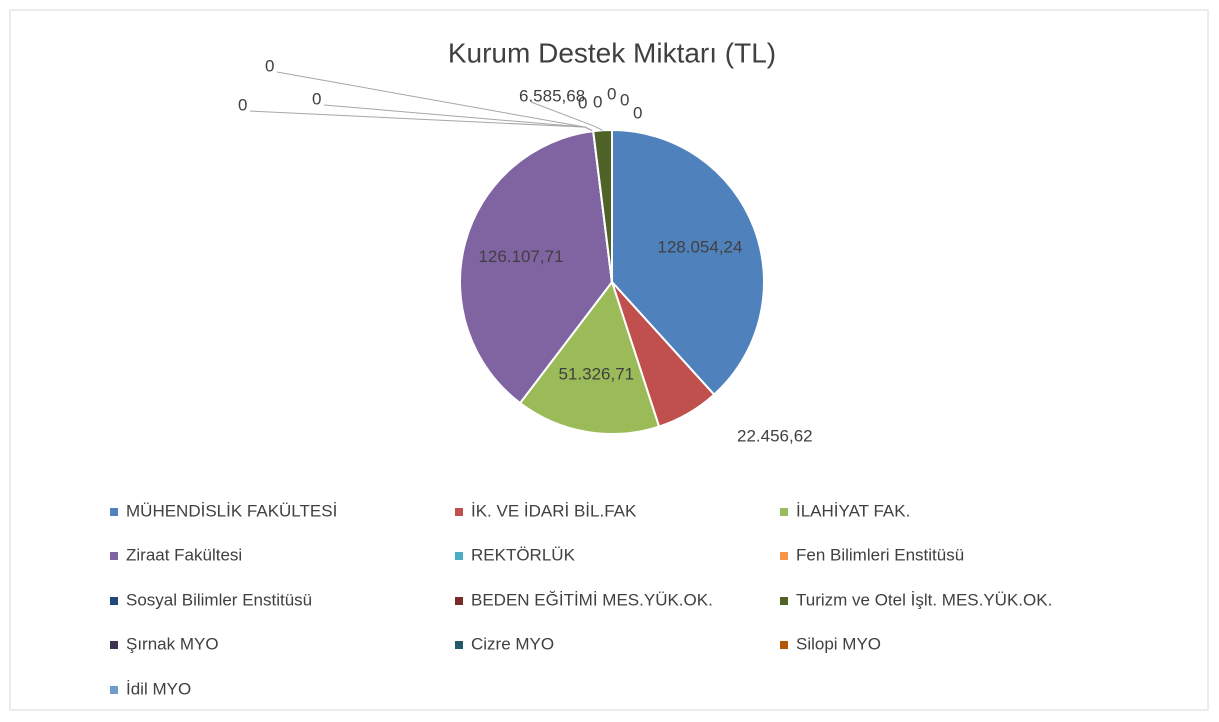 This screenshot has height=722, width=1219. What do you see at coordinates (219, 599) in the screenshot?
I see `legend-label: Sosyal Bilimler Enstitüsü` at bounding box center [219, 599].